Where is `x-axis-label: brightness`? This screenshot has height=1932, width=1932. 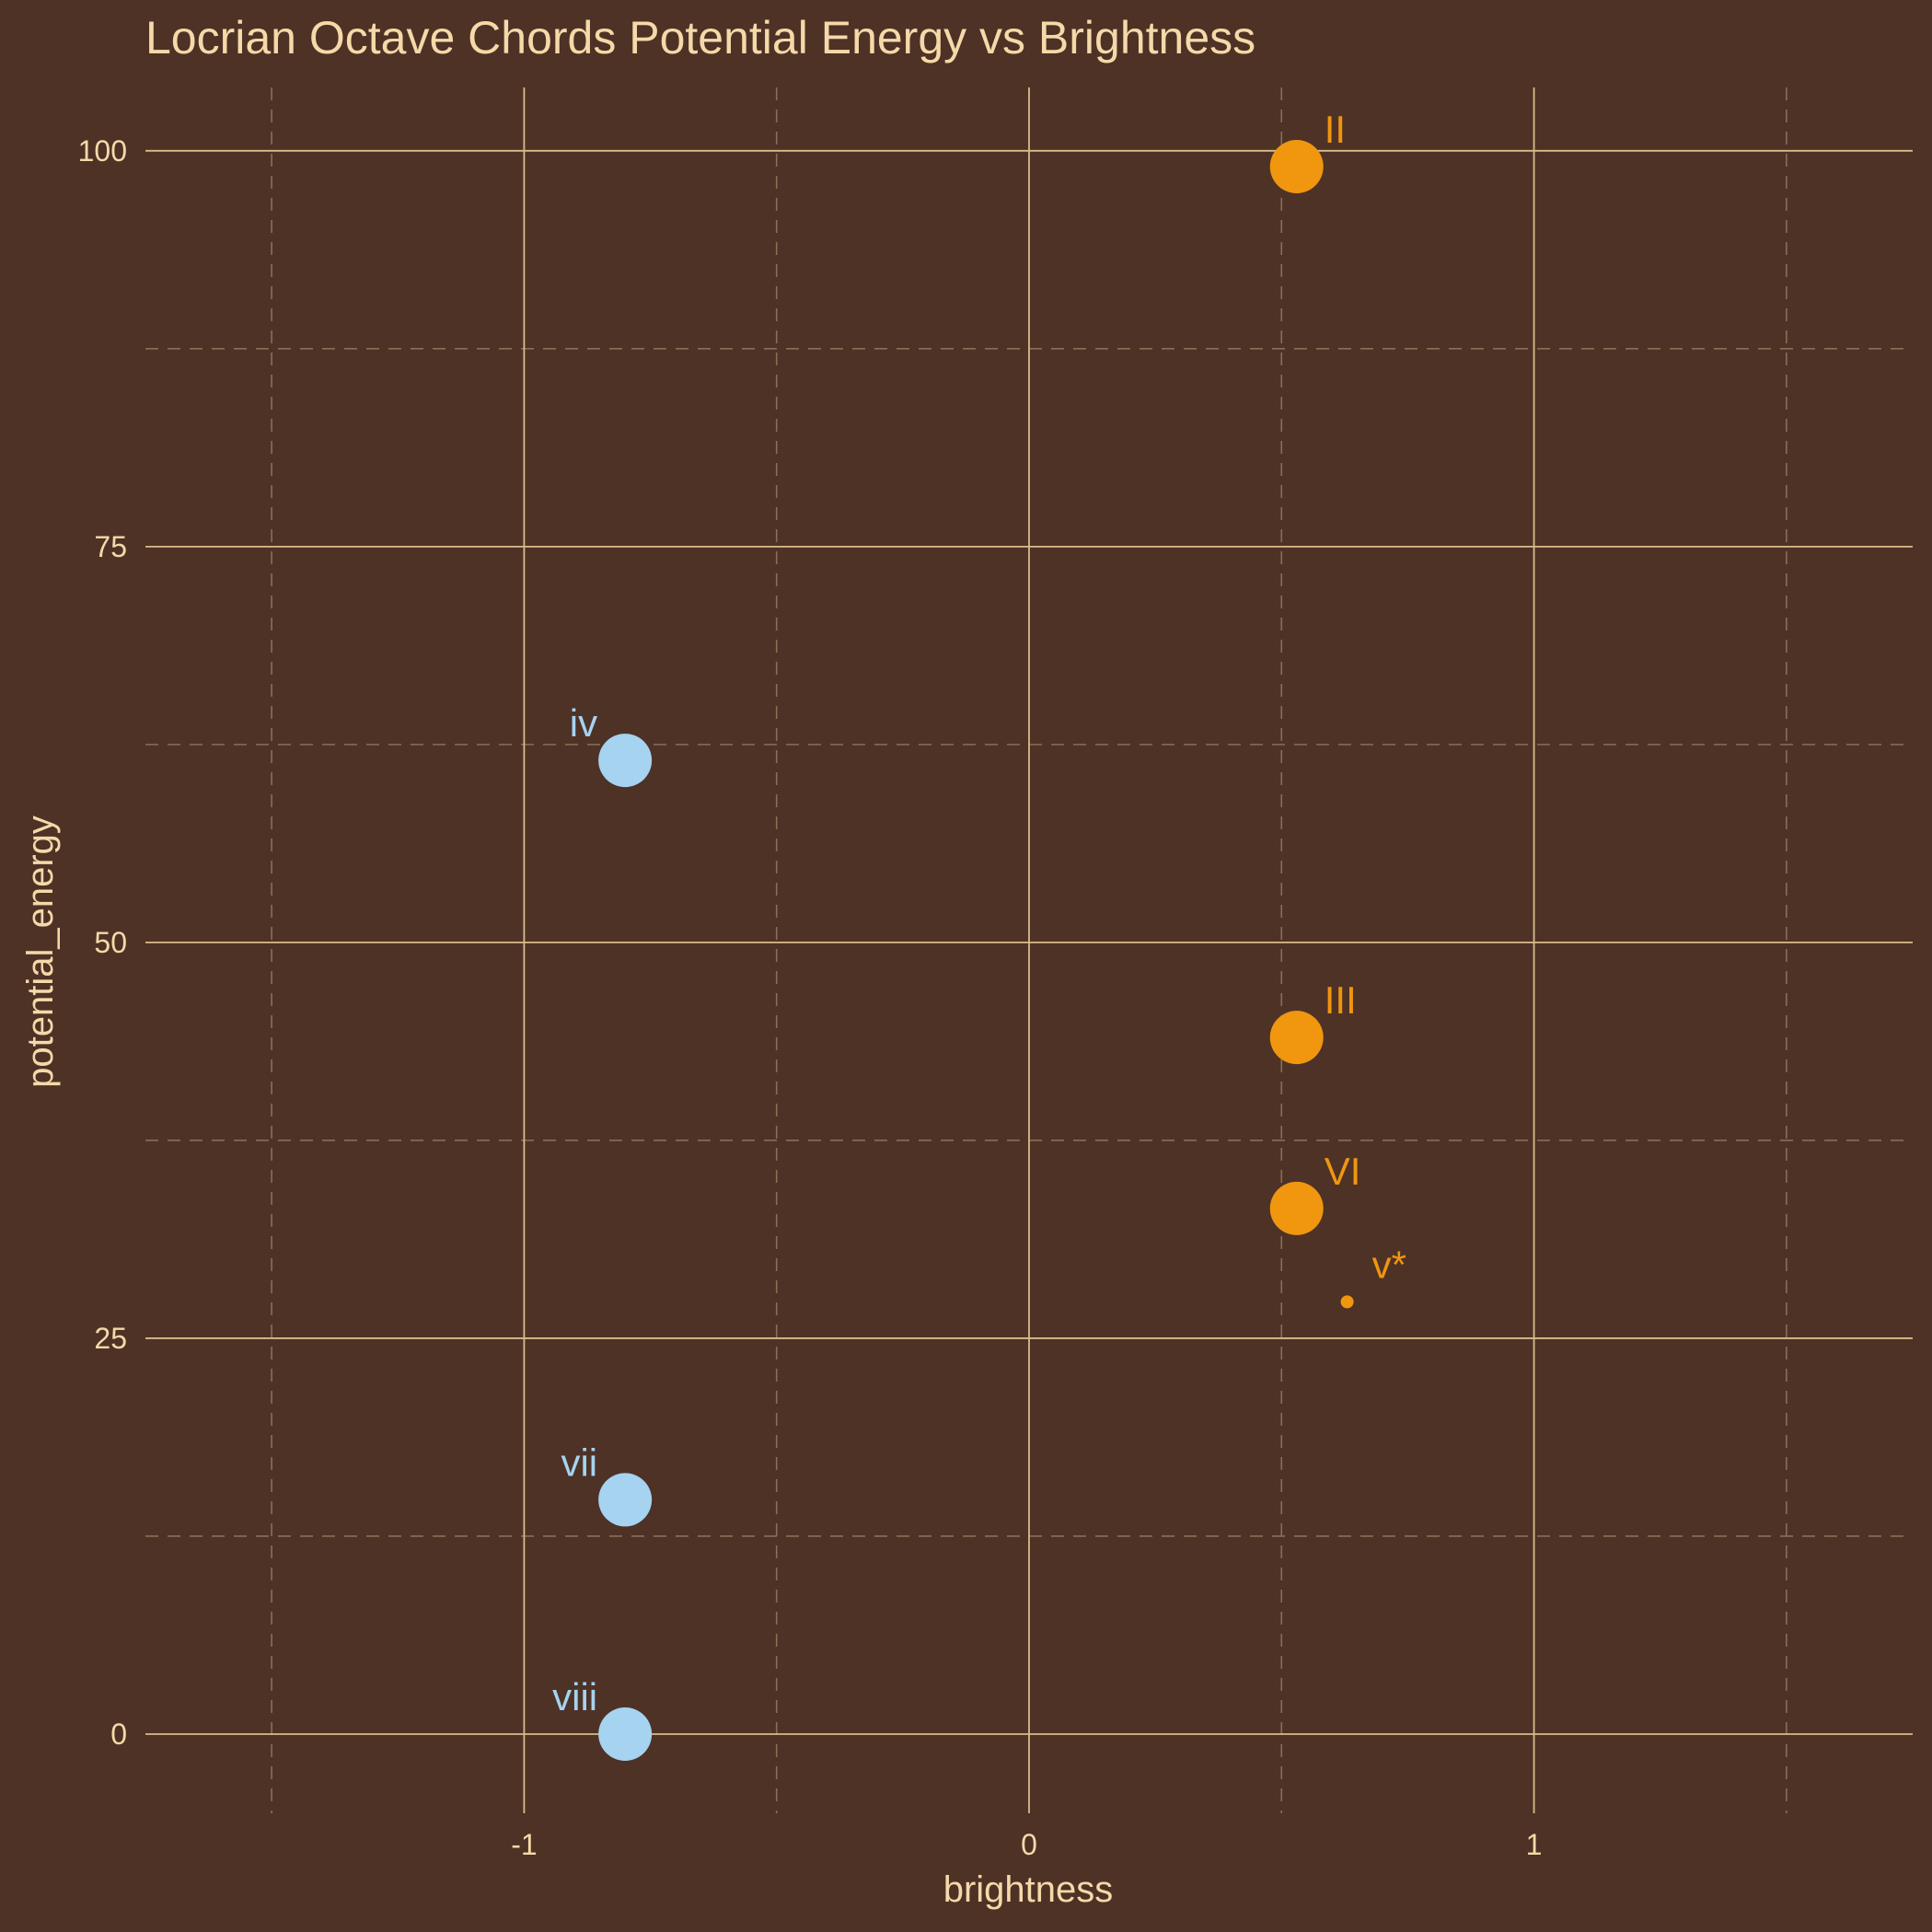
x-axis-label: brightness is located at coordinates (1028, 1889).